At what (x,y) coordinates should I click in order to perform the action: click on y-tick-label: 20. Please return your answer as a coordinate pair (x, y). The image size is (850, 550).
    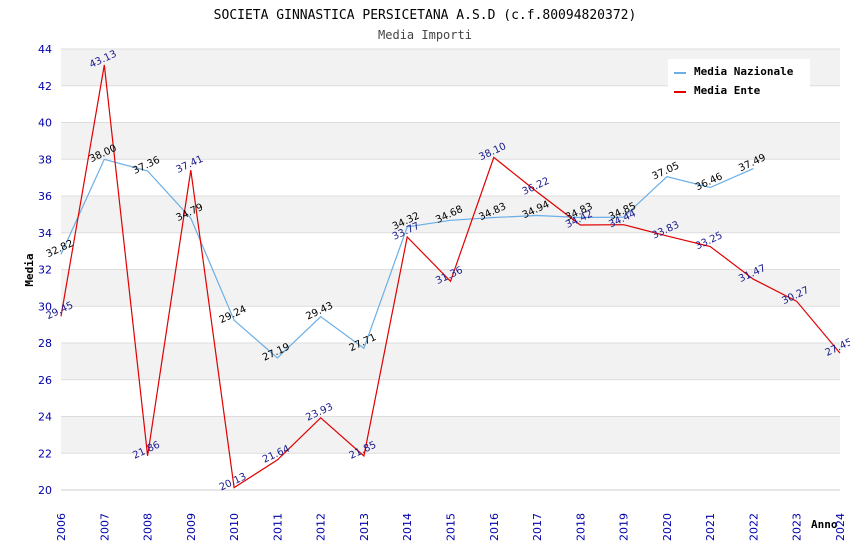
    Looking at the image, I should click on (45, 490).